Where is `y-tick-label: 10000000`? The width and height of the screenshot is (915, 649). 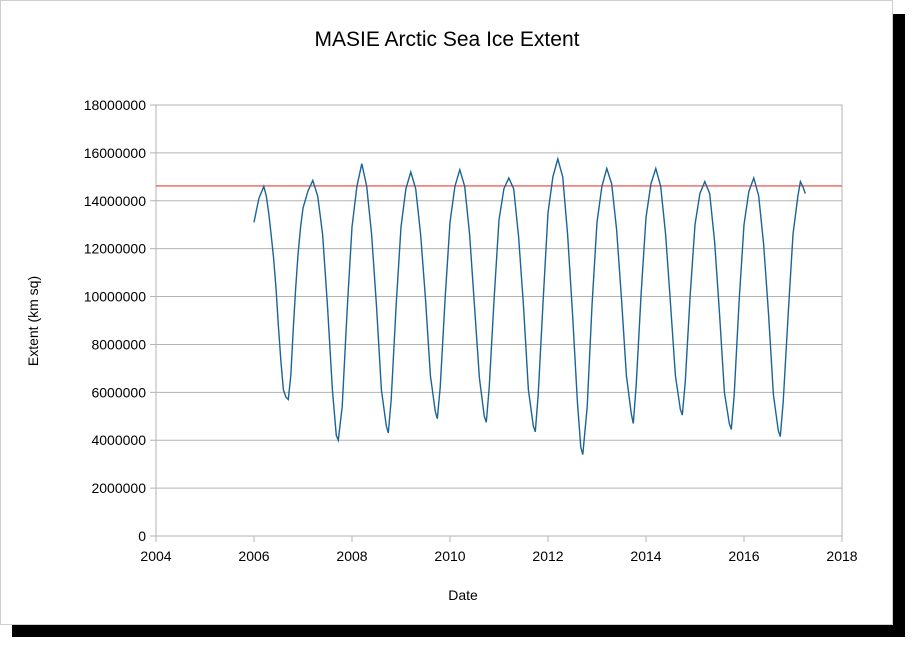
y-tick-label: 10000000 is located at coordinates (115, 297).